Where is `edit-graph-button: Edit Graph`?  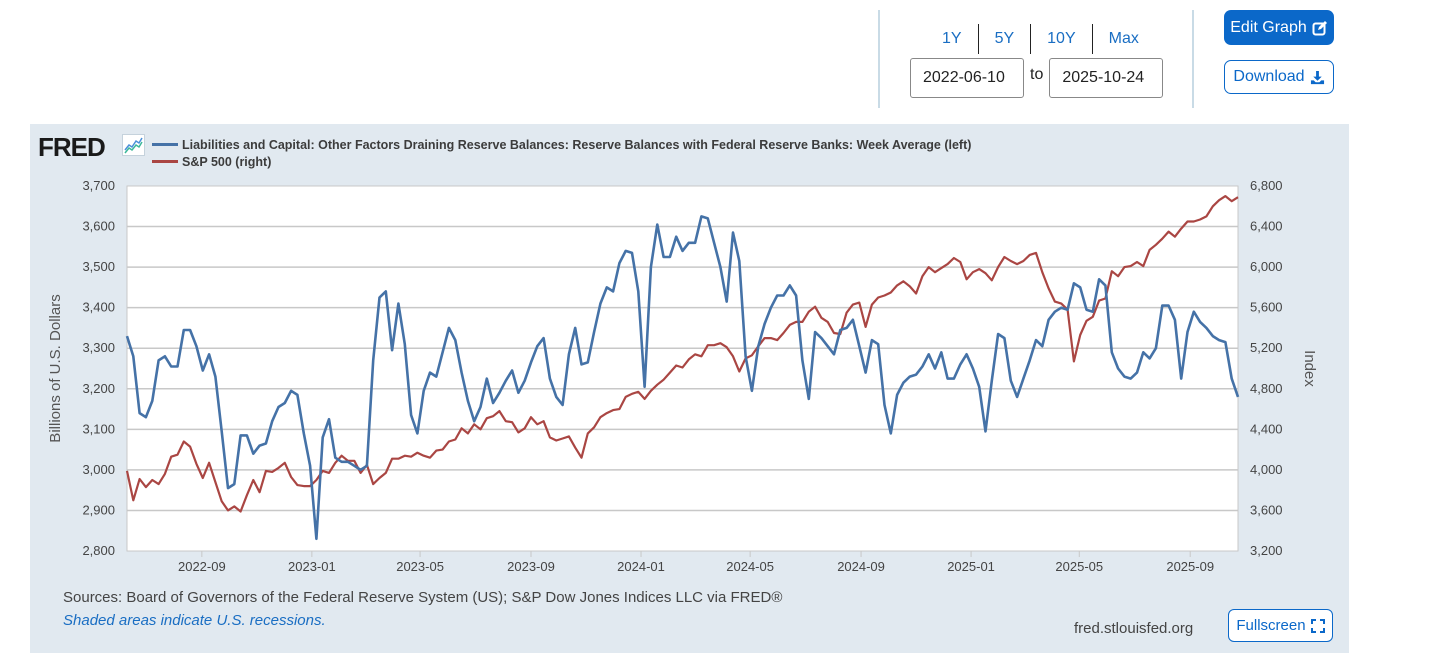 edit-graph-button: Edit Graph is located at coordinates (1279, 27).